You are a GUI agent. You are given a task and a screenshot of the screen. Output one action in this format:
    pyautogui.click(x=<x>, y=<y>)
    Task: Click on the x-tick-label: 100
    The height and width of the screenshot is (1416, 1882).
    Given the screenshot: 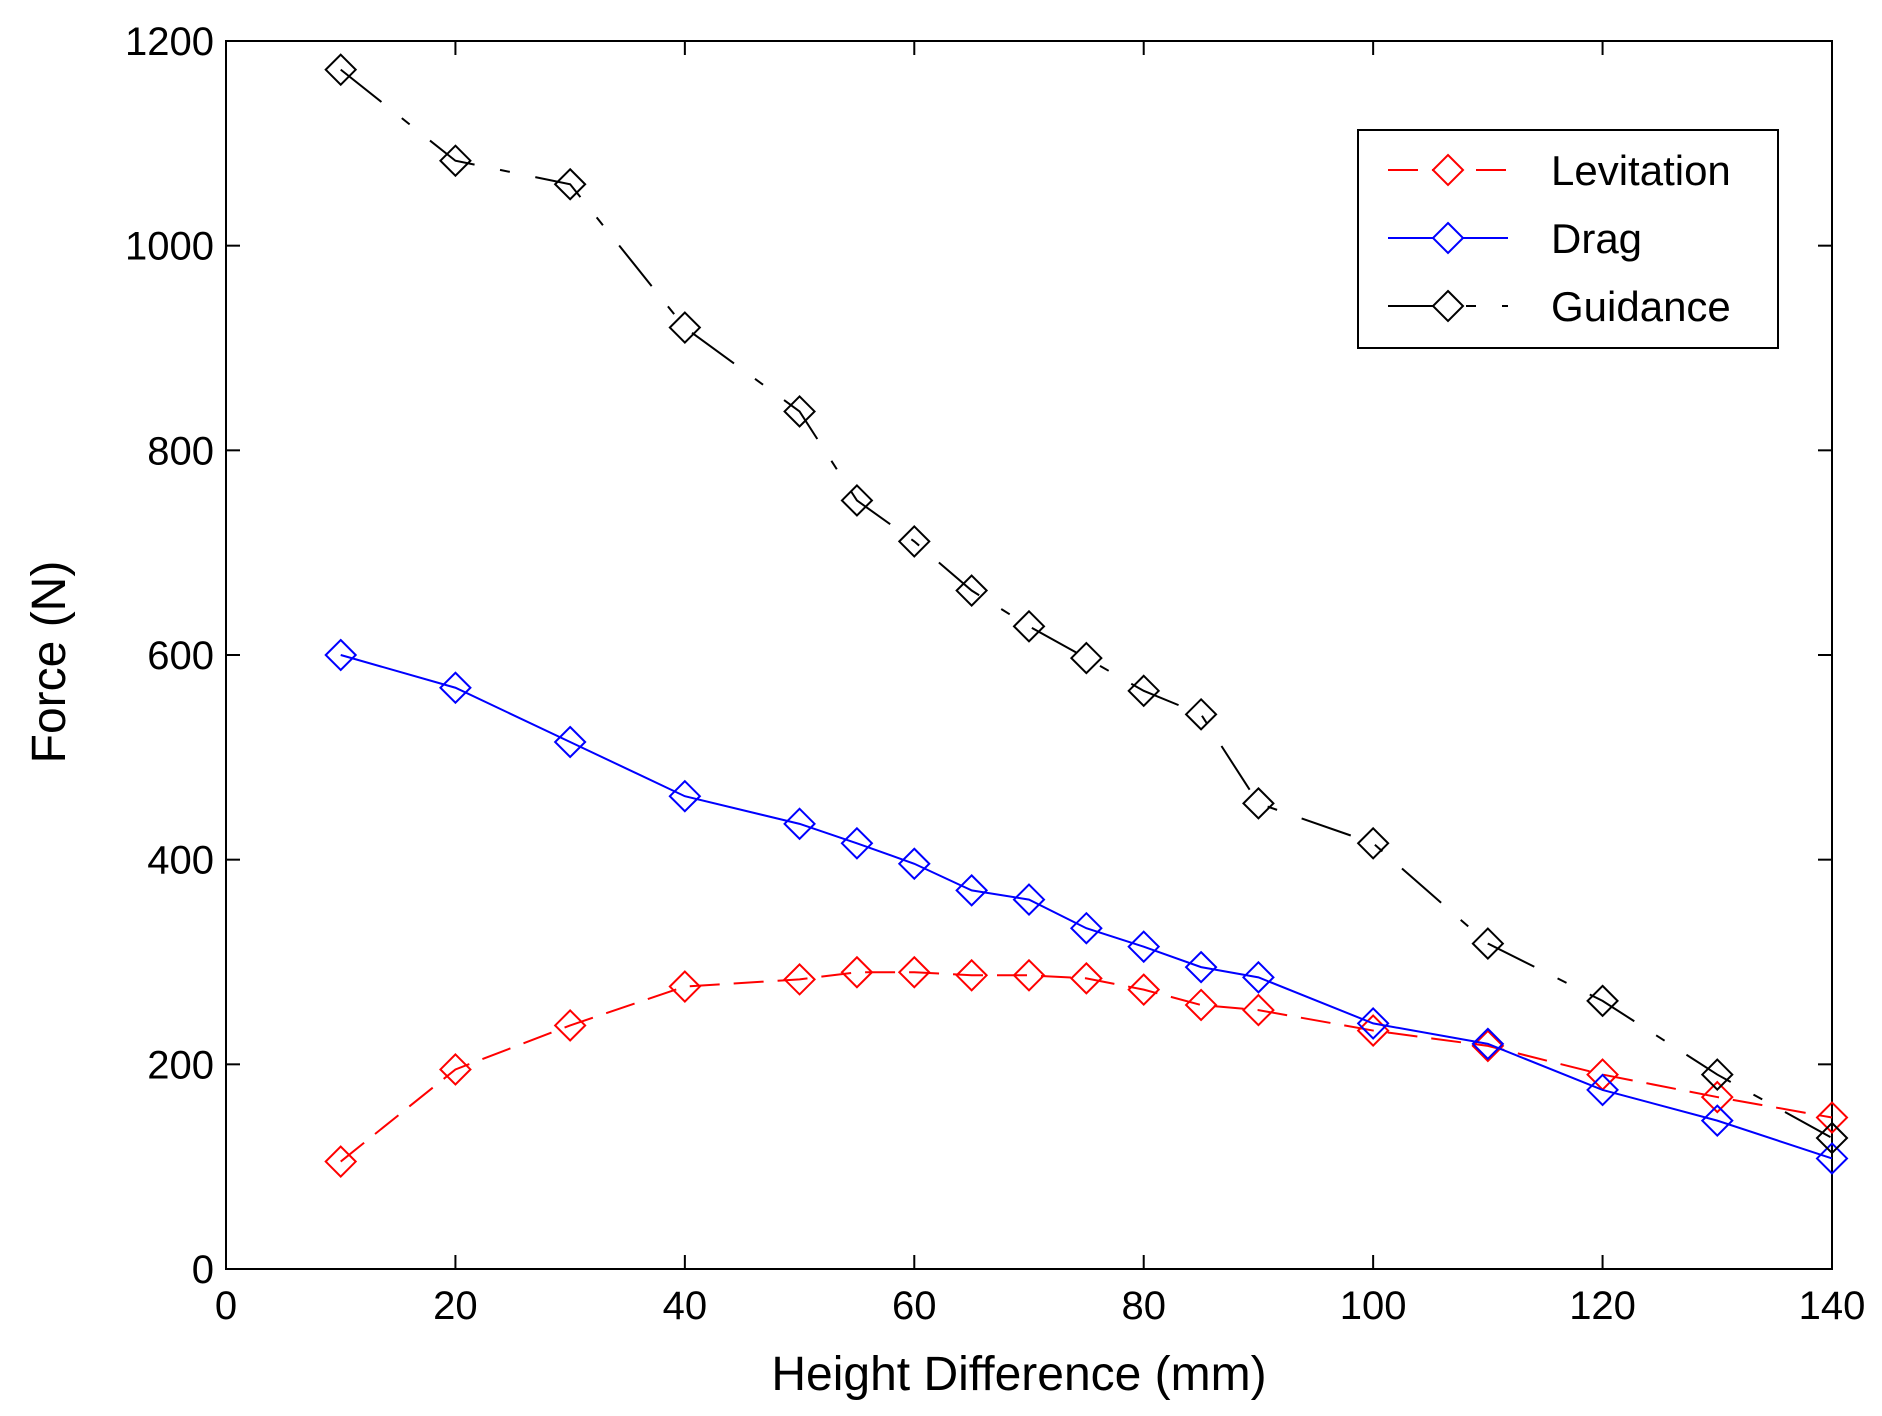 What is the action you would take?
    pyautogui.click(x=1373, y=1306)
    